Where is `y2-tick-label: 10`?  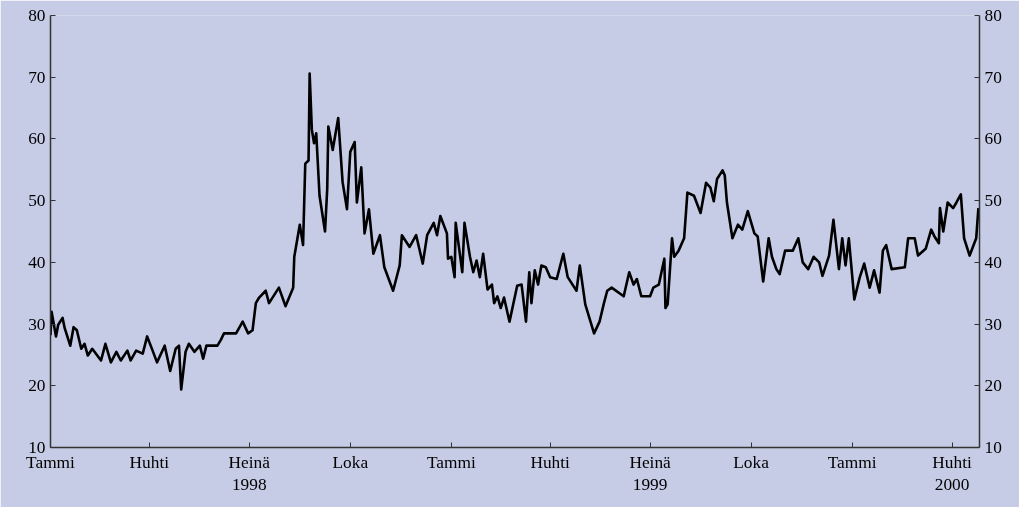 y2-tick-label: 10 is located at coordinates (993, 447).